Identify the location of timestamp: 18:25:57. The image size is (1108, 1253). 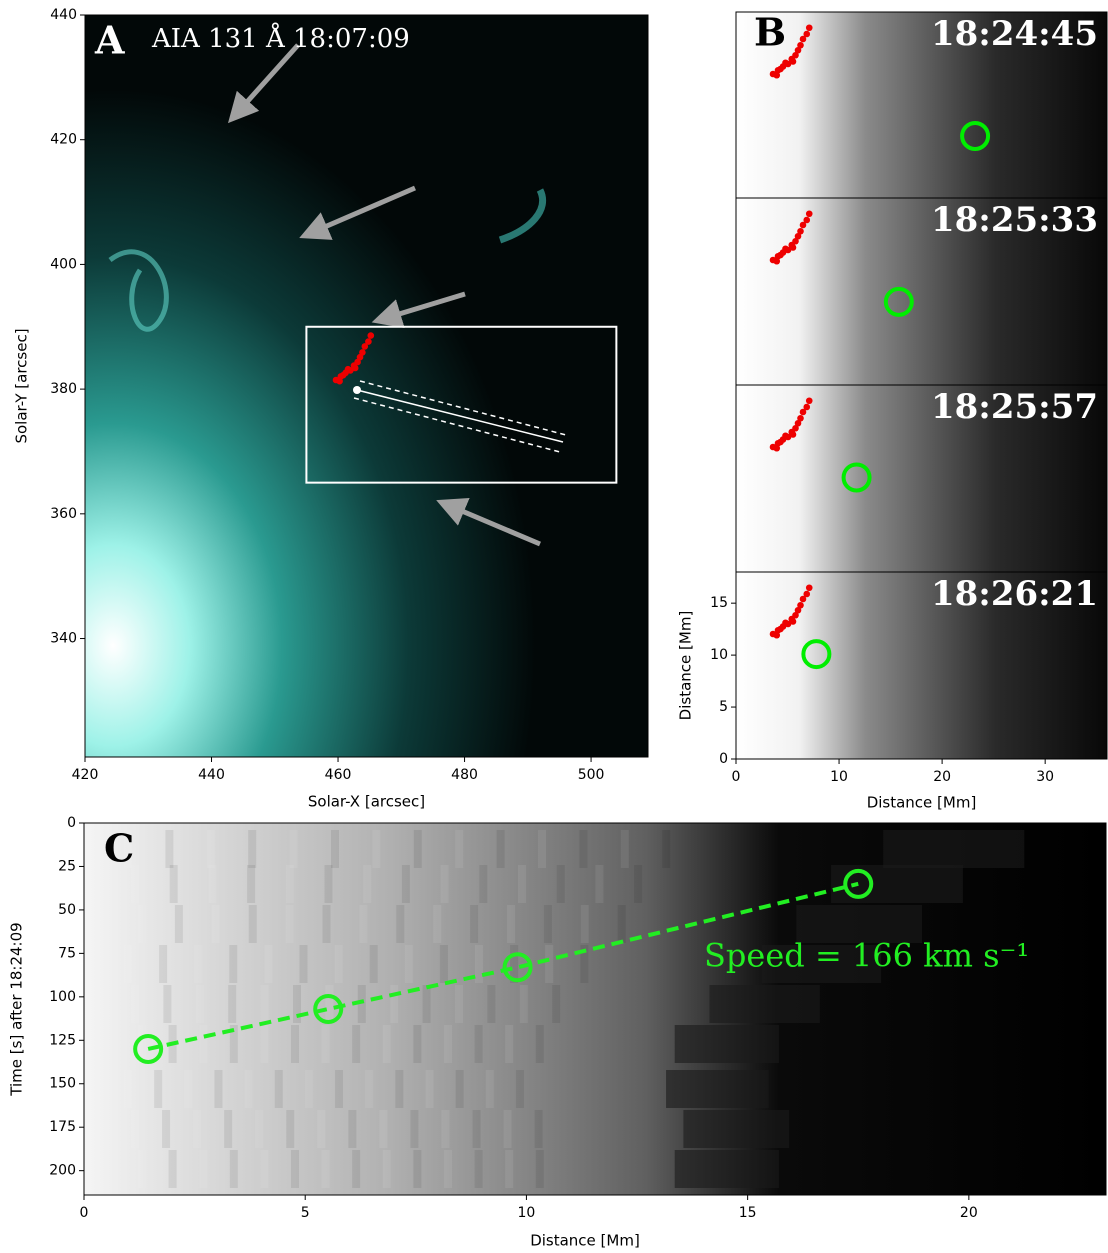
(1014, 407).